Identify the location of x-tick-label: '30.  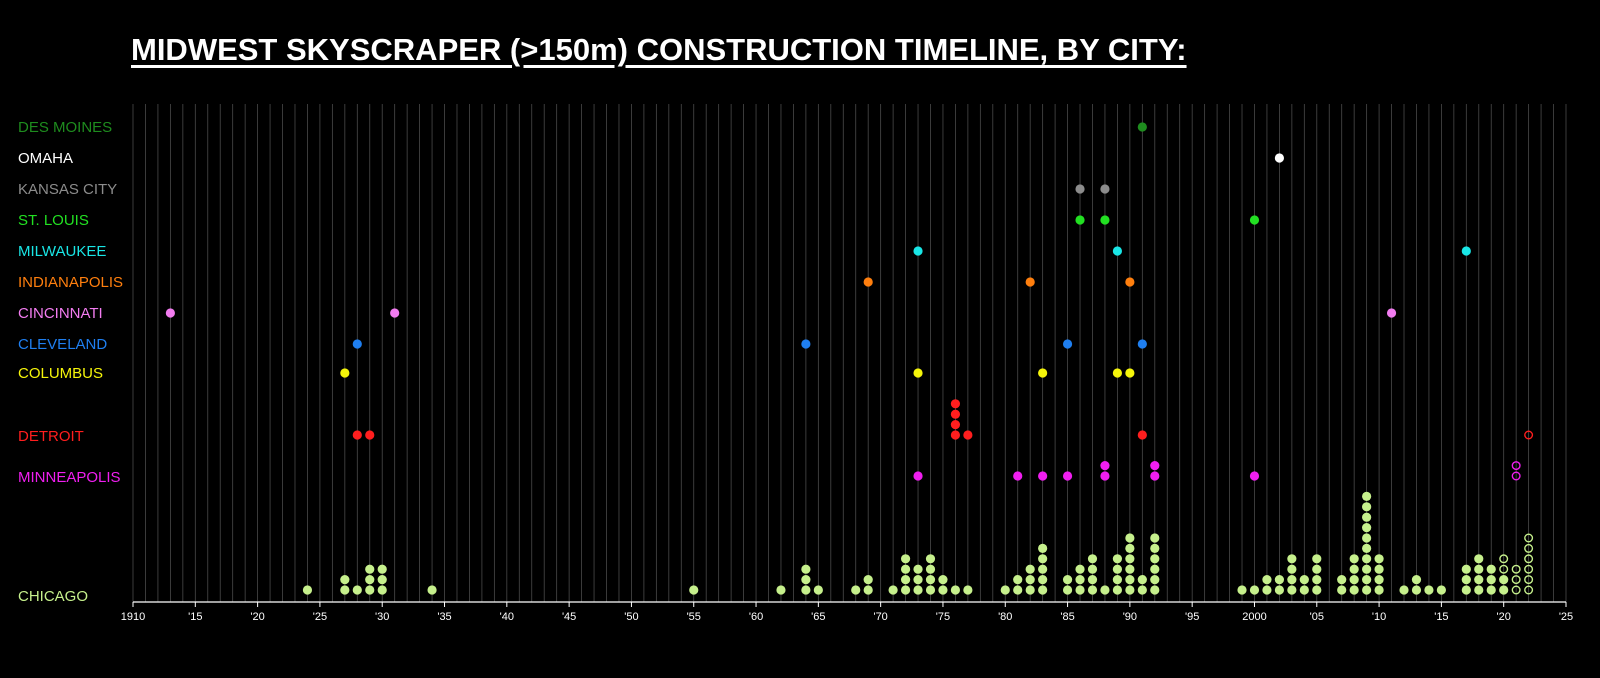
(382, 617).